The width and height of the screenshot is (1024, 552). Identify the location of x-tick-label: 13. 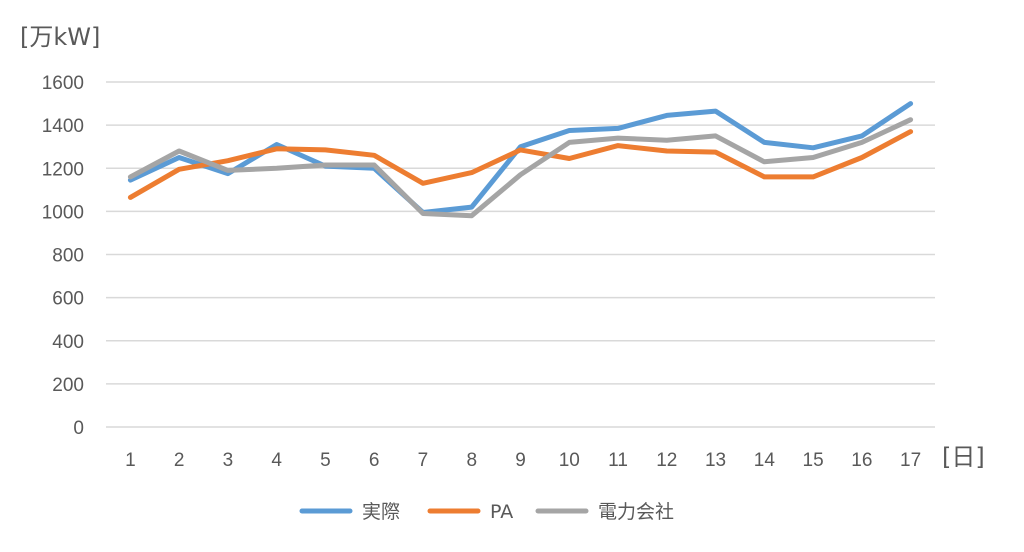
(715, 460).